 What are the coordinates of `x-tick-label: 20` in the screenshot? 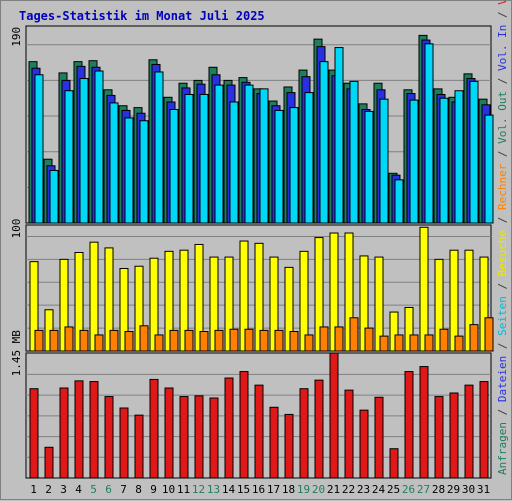 It's located at (318, 489).